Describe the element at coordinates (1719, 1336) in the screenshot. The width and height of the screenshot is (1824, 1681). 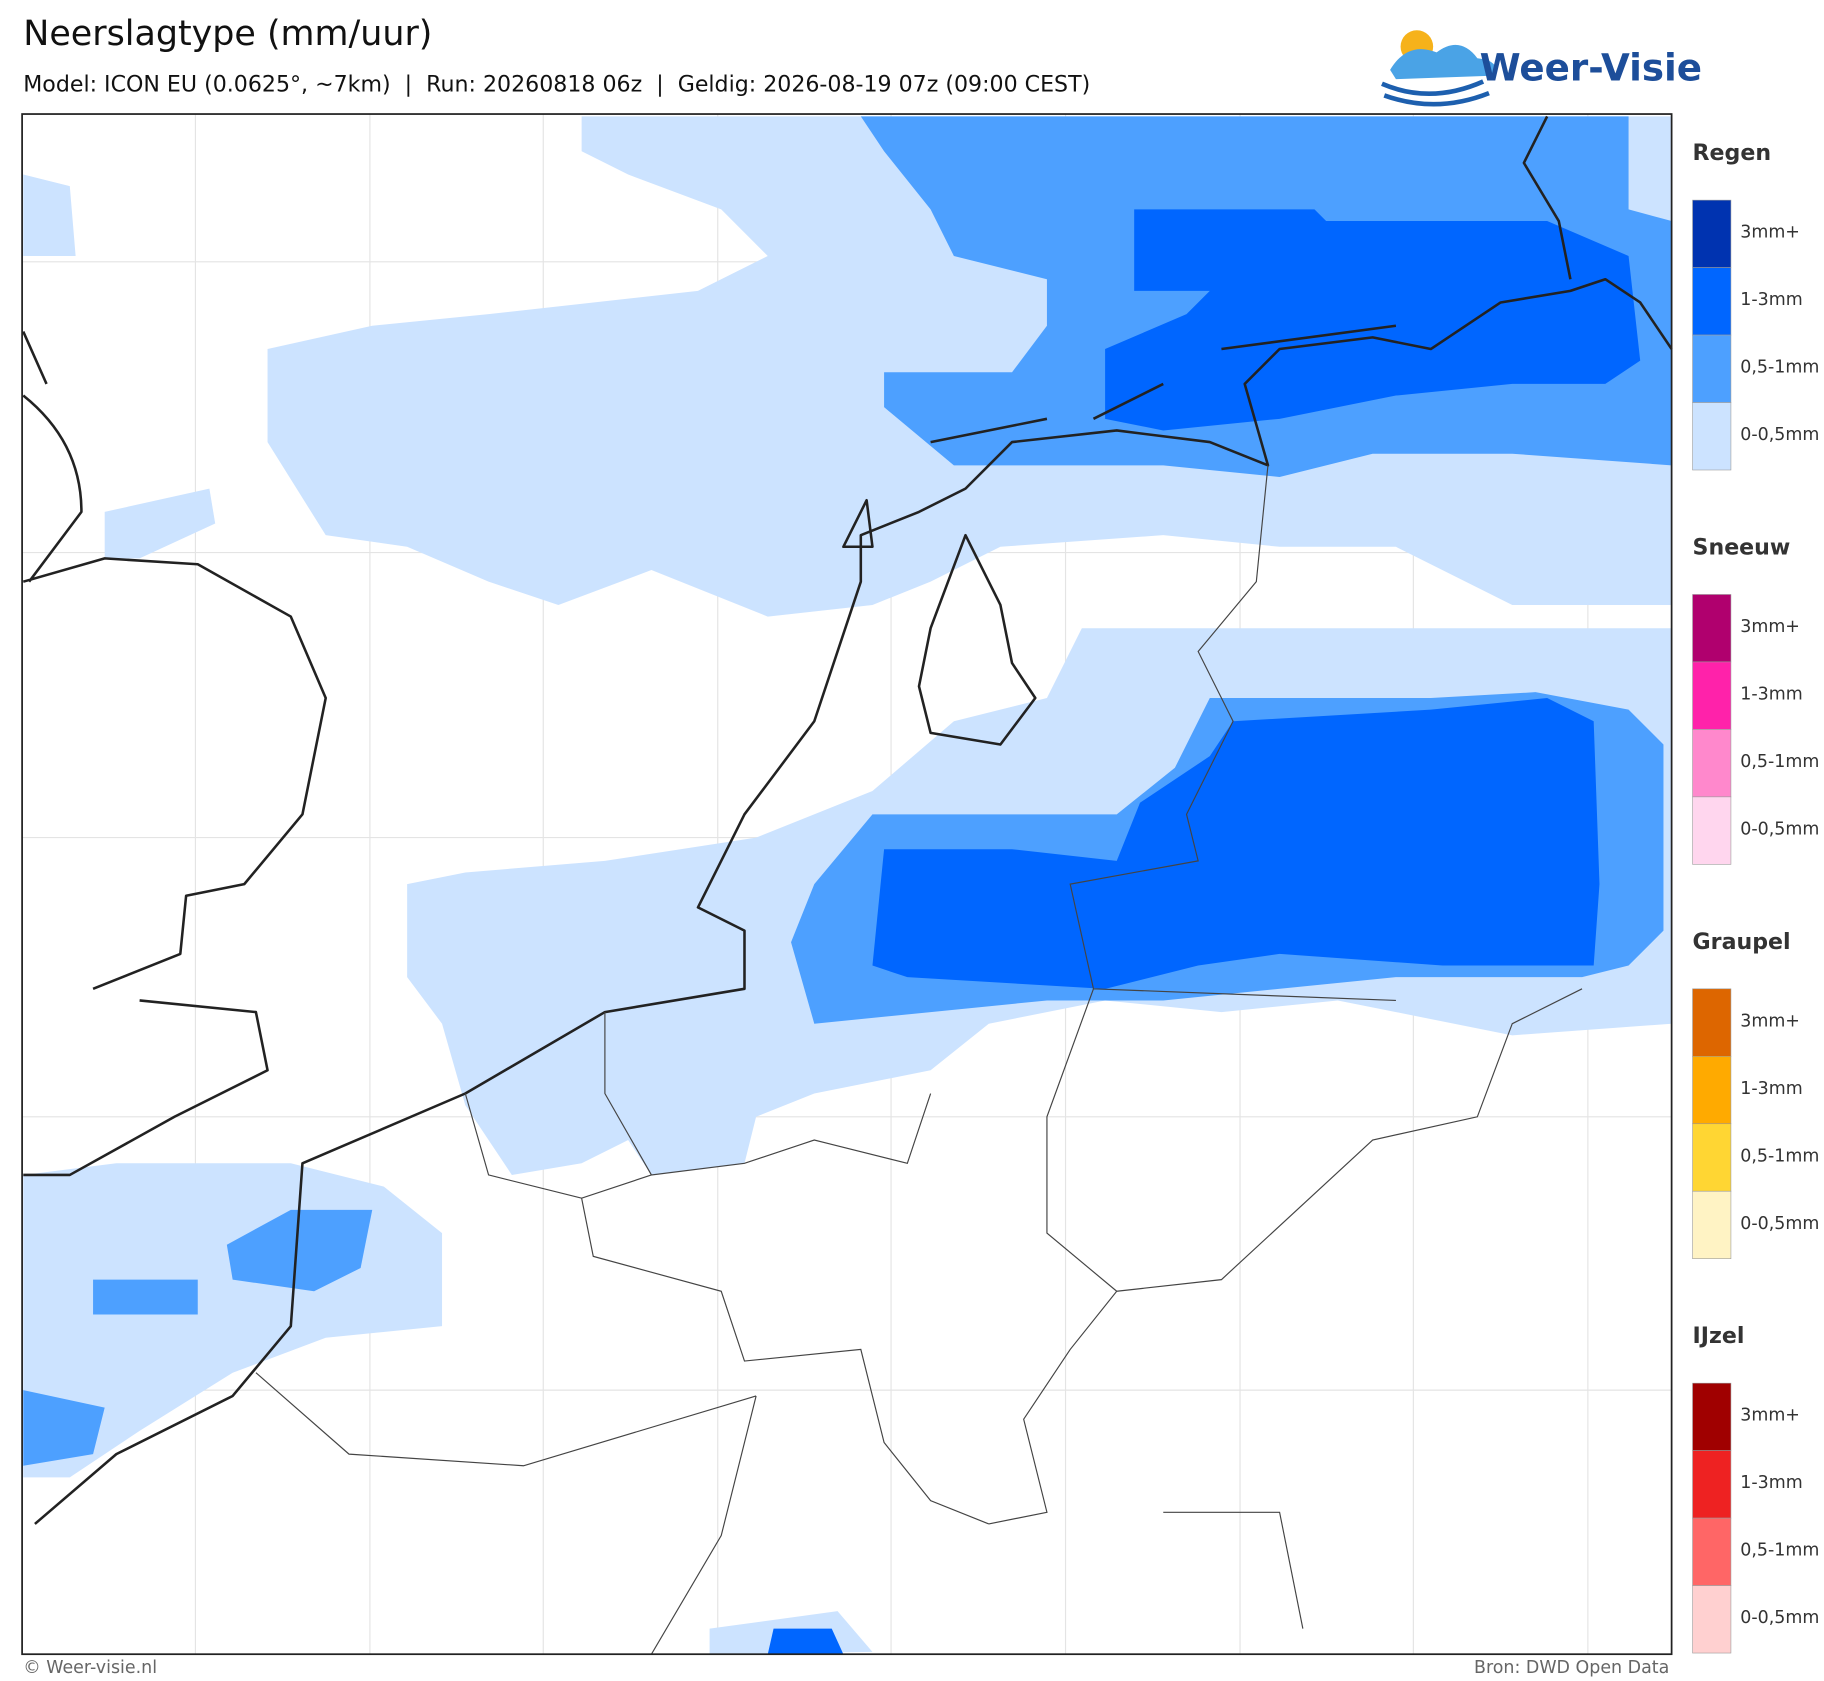
I see `legend-title: IJzel` at that location.